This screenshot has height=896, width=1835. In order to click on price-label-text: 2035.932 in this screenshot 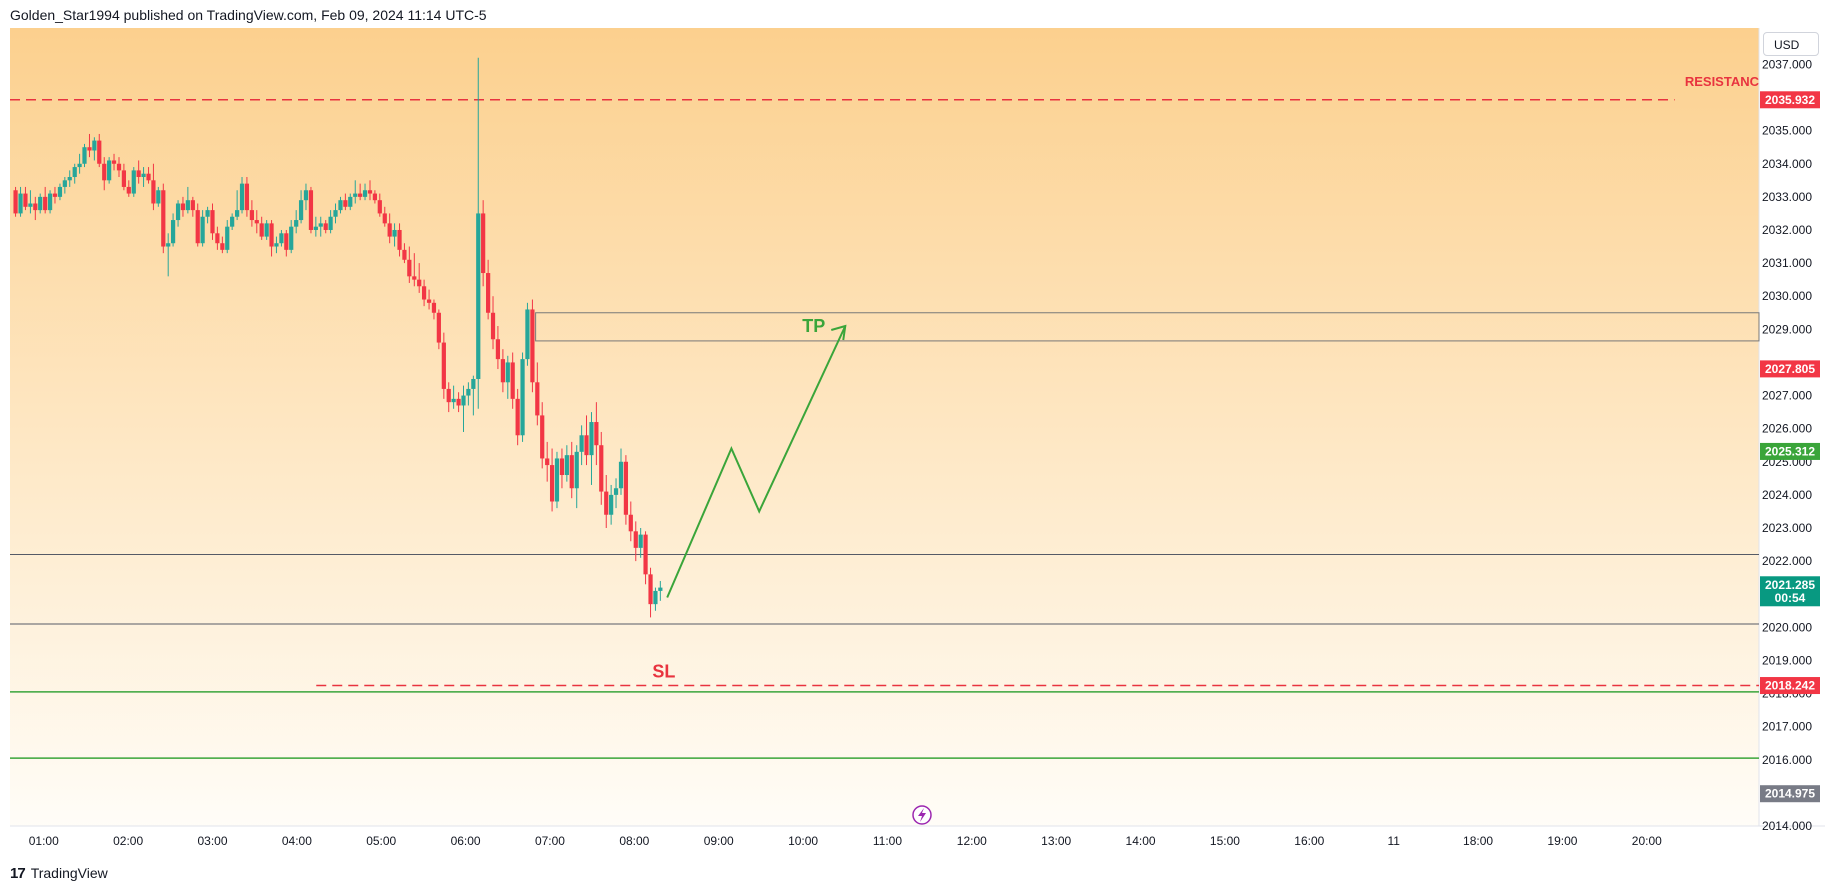, I will do `click(1790, 100)`.